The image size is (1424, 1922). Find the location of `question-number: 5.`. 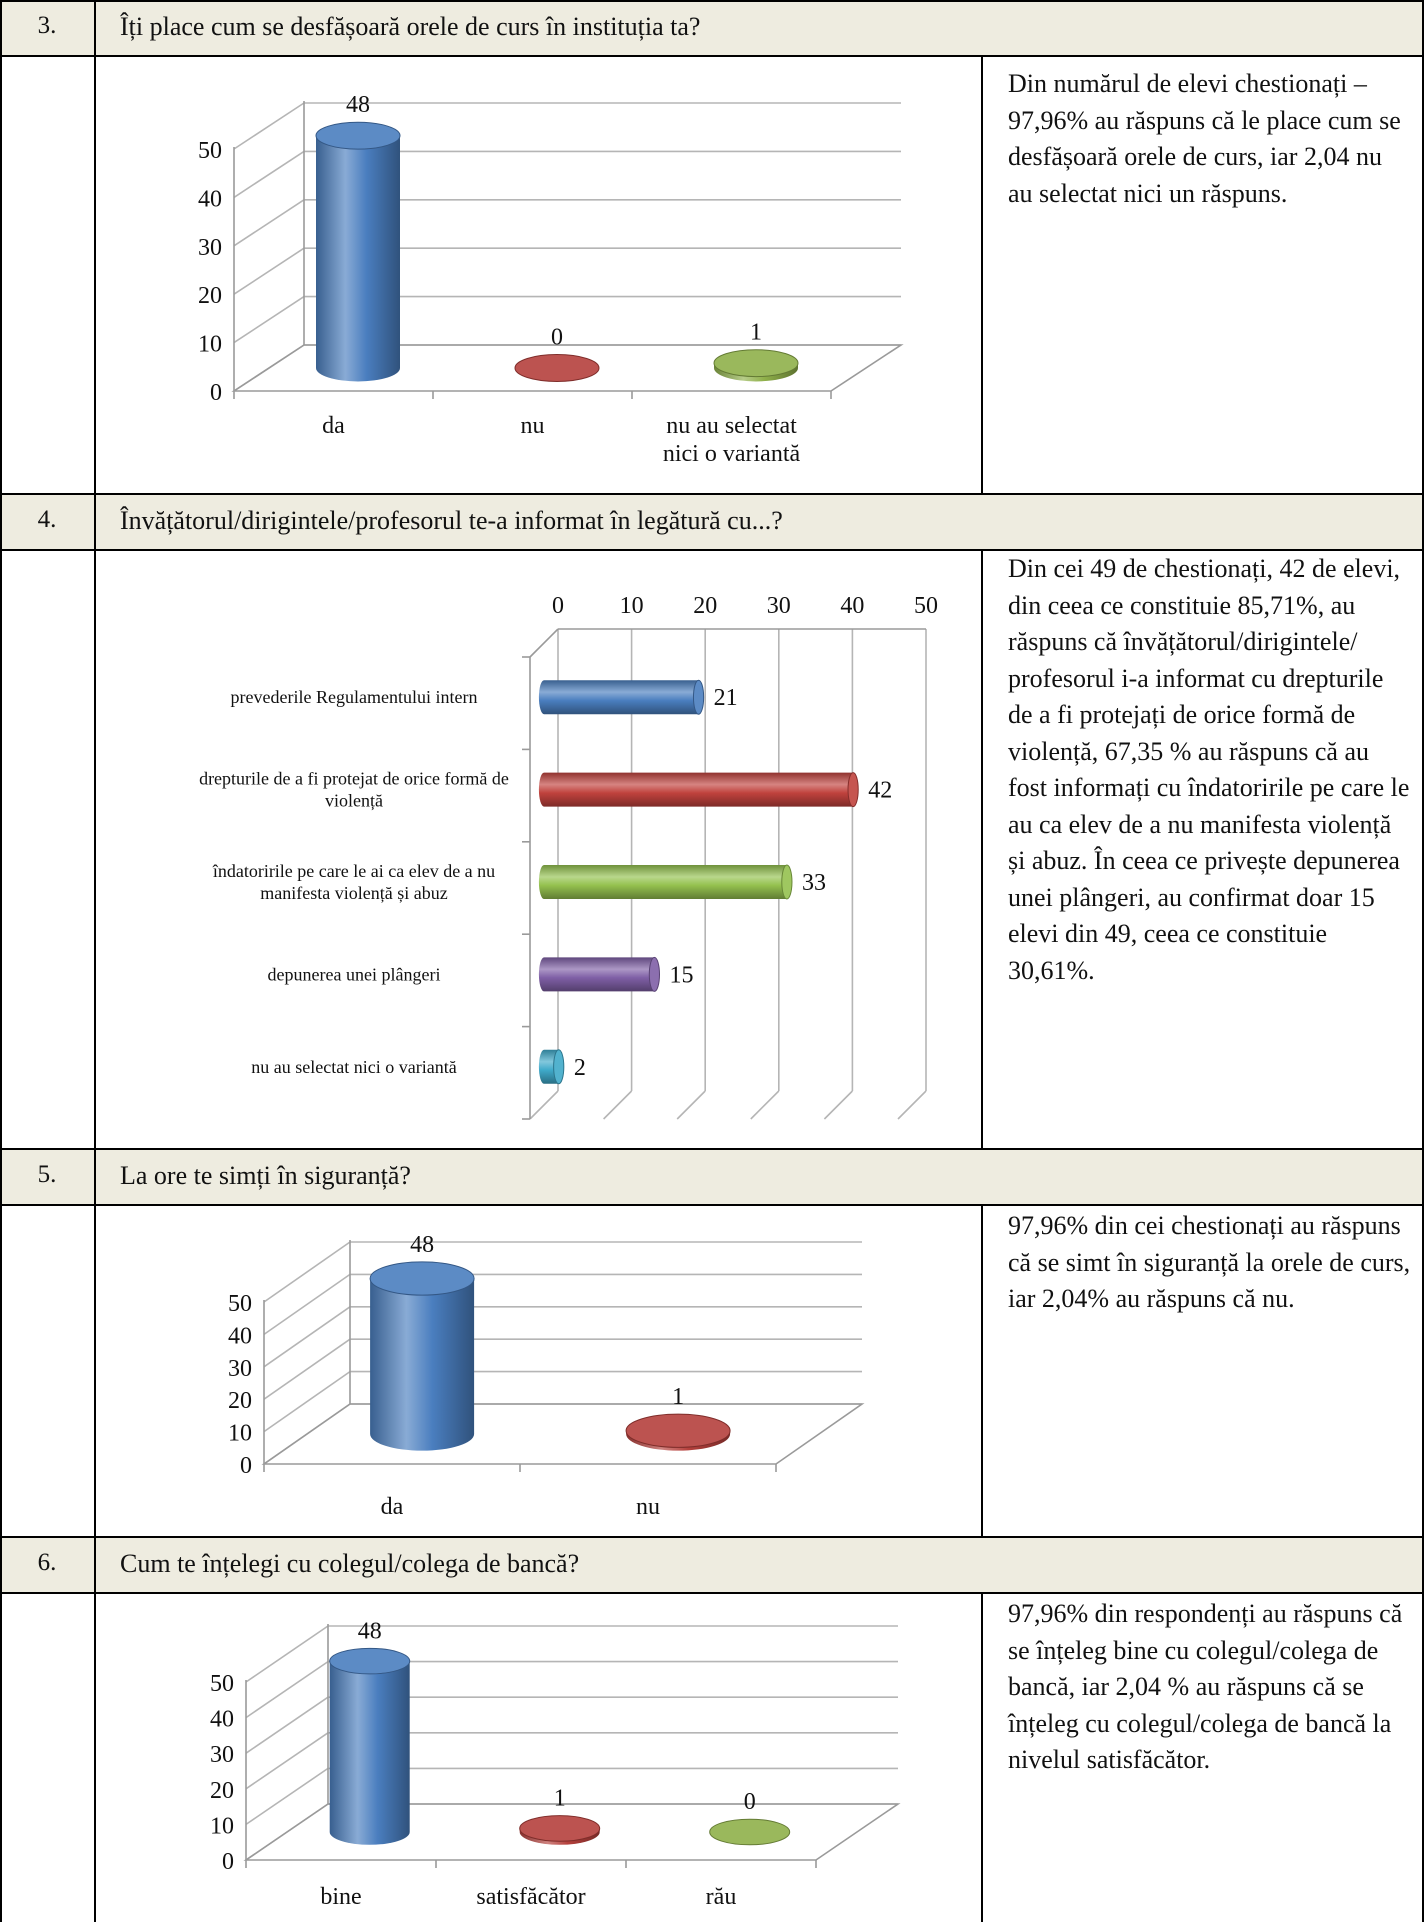

question-number: 5. is located at coordinates (47, 1174).